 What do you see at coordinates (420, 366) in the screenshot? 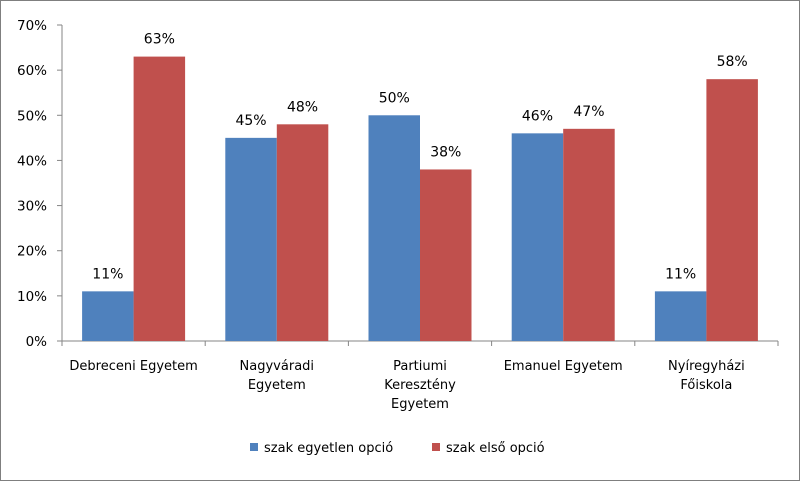
I see `category-label-line: Partiumi` at bounding box center [420, 366].